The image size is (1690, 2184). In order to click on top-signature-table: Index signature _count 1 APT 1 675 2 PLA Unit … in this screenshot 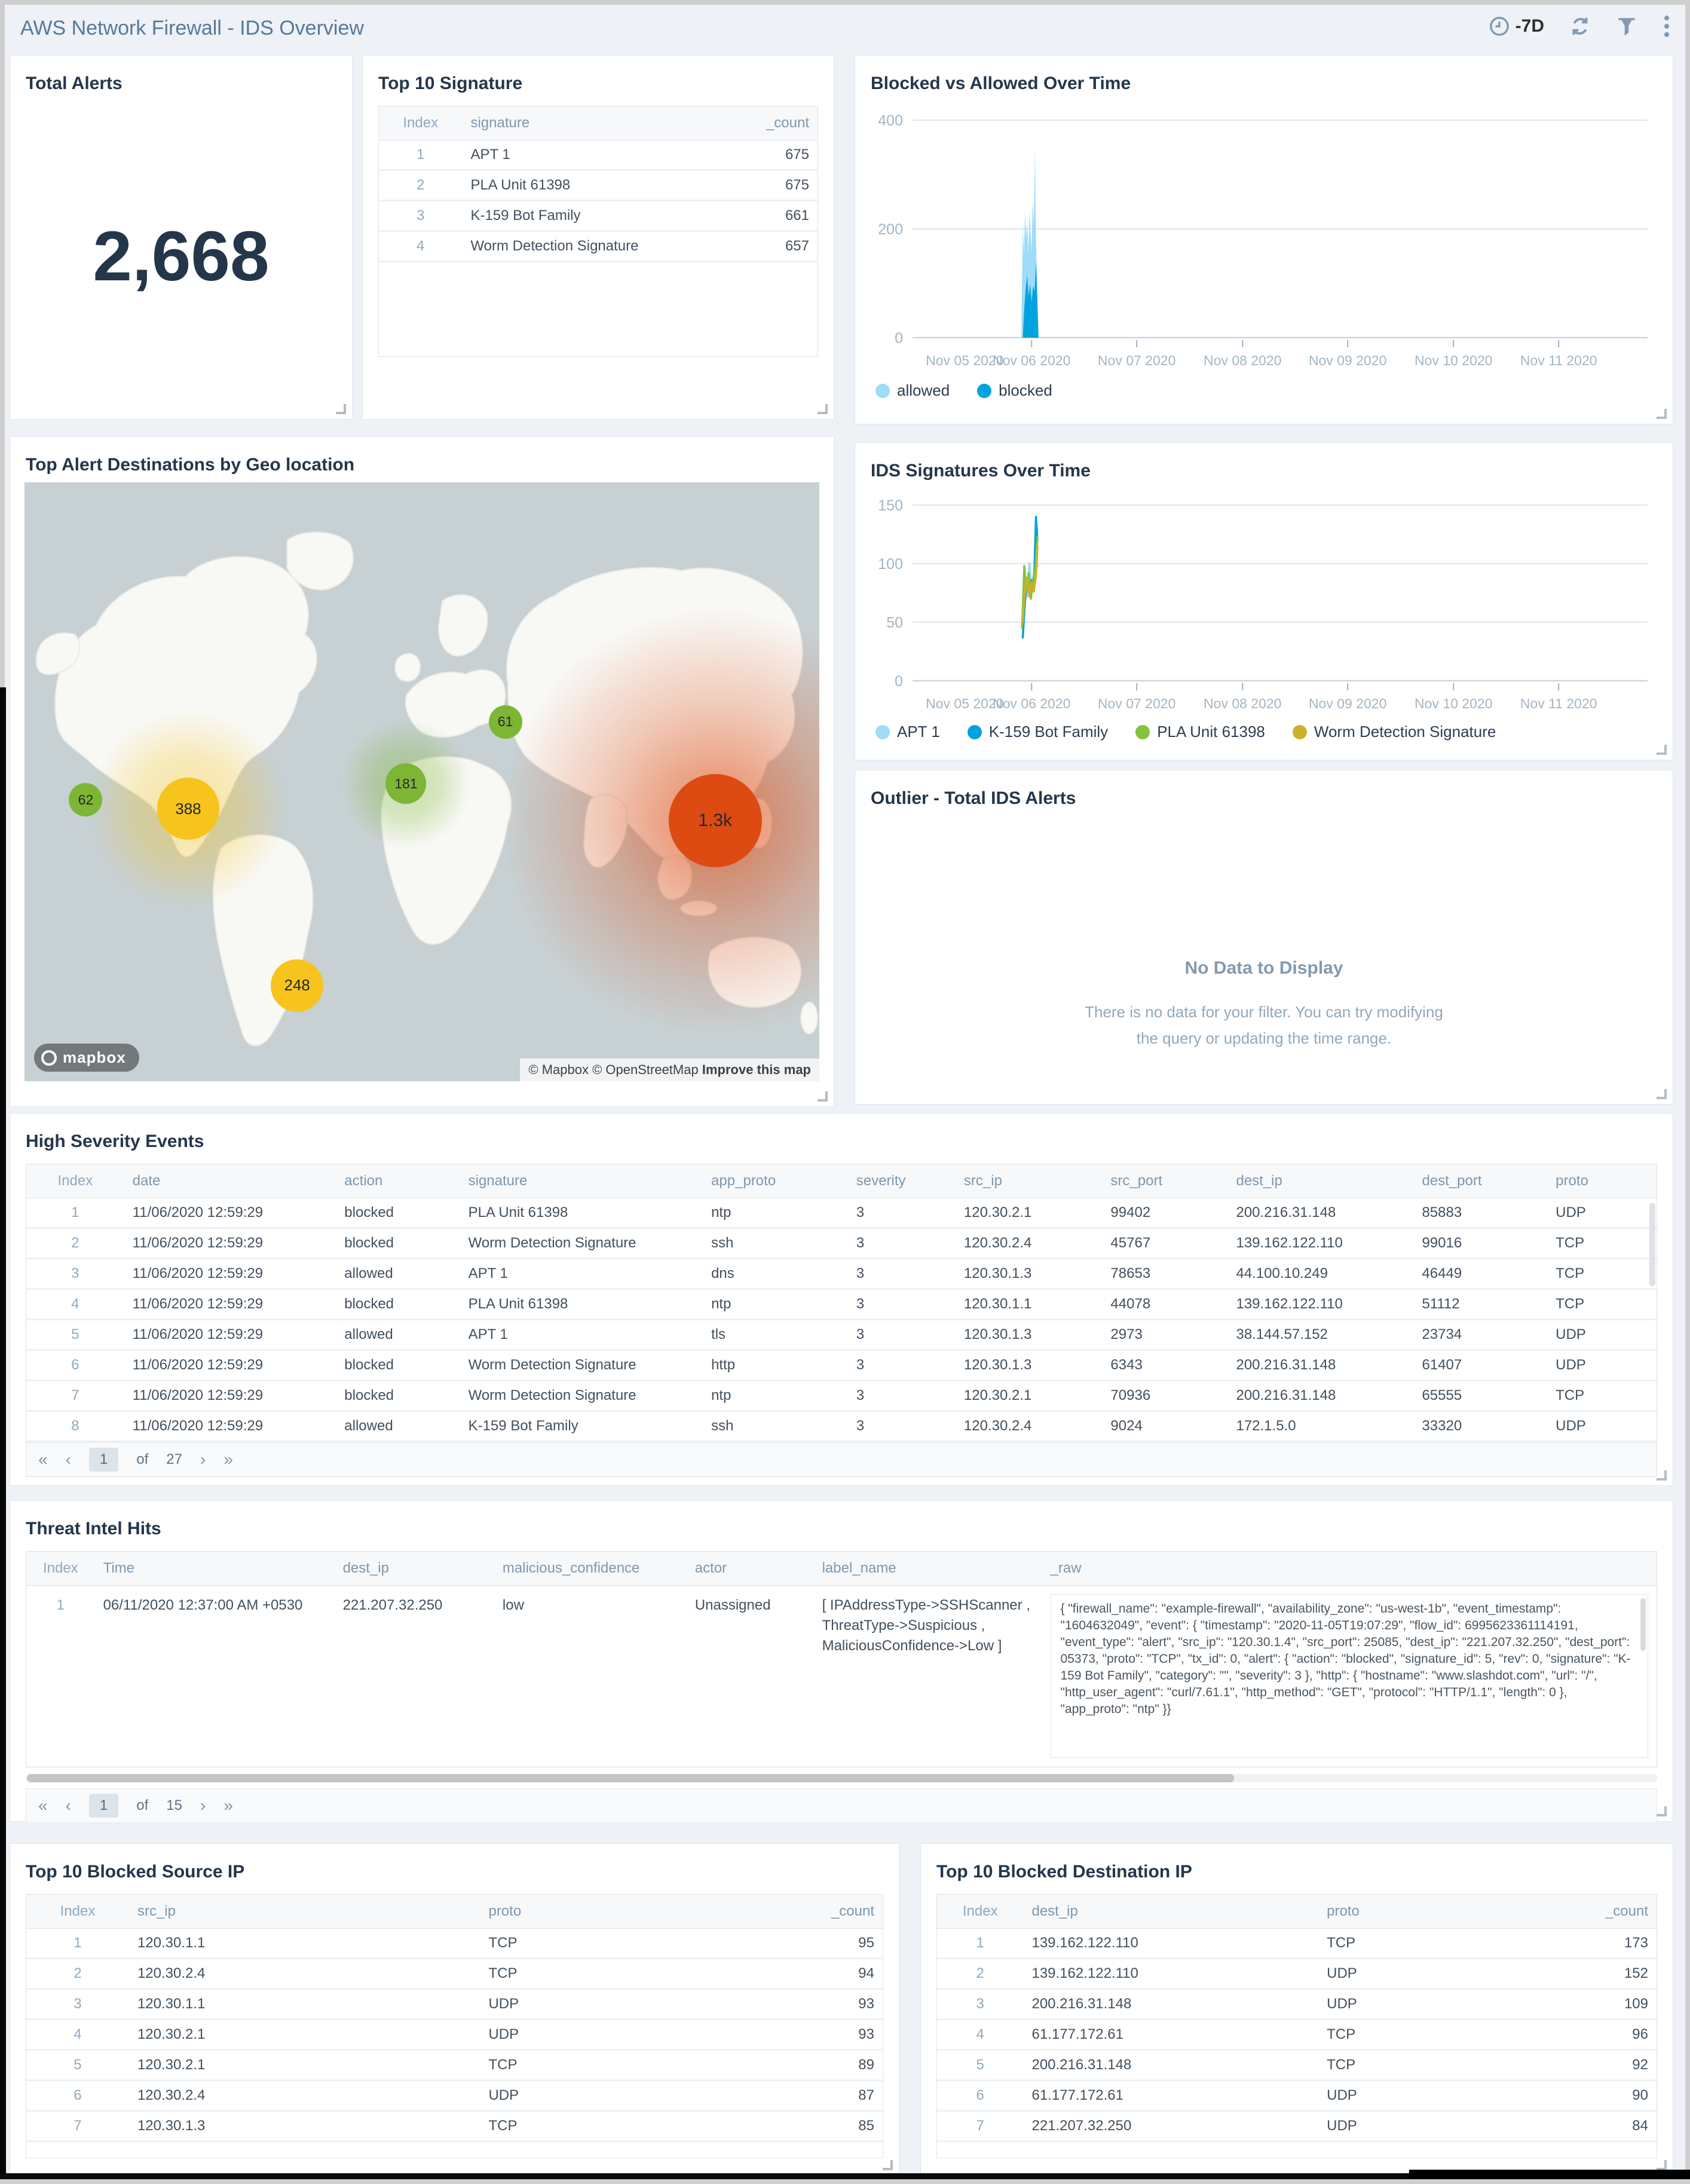, I will do `click(598, 184)`.